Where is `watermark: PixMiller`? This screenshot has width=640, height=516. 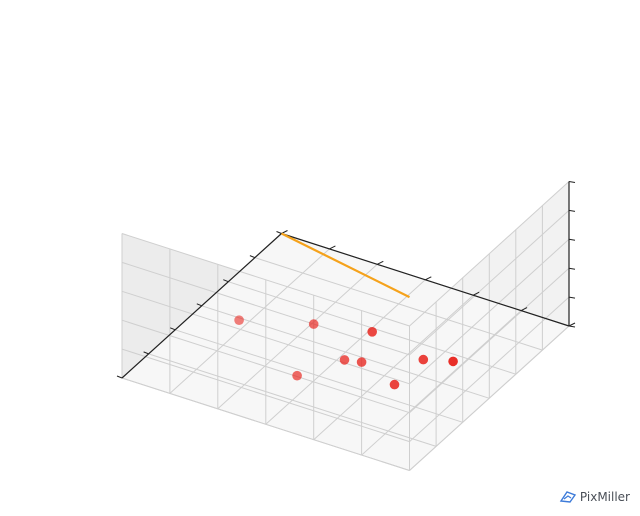
watermark: PixMiller is located at coordinates (594, 497).